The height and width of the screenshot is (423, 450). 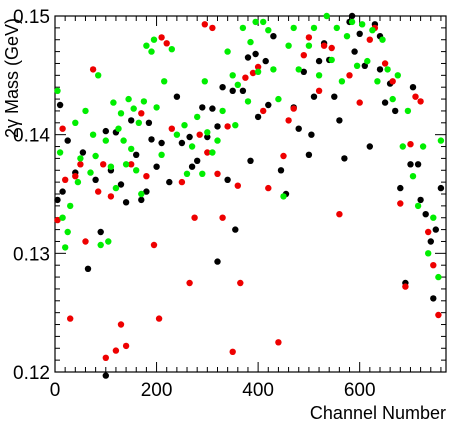 What do you see at coordinates (31, 195) in the screenshot?
I see `y-axis-tick-labels: 0.12 0.13 0.14 0.15` at bounding box center [31, 195].